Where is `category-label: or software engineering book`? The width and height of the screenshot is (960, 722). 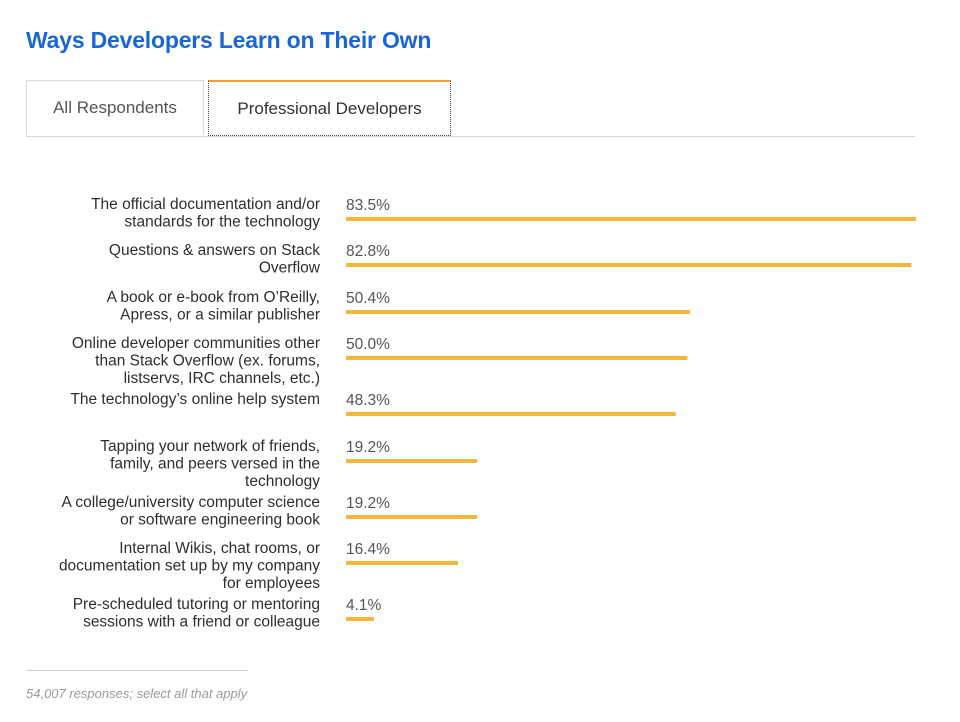
category-label: or software engineering book is located at coordinates (220, 520).